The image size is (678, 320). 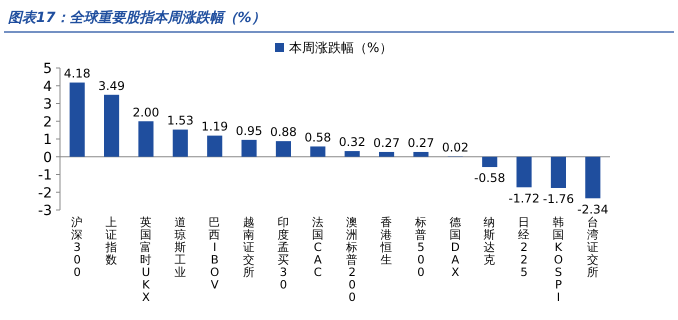 I want to click on x-tick-label: 标普500, so click(x=420, y=247).